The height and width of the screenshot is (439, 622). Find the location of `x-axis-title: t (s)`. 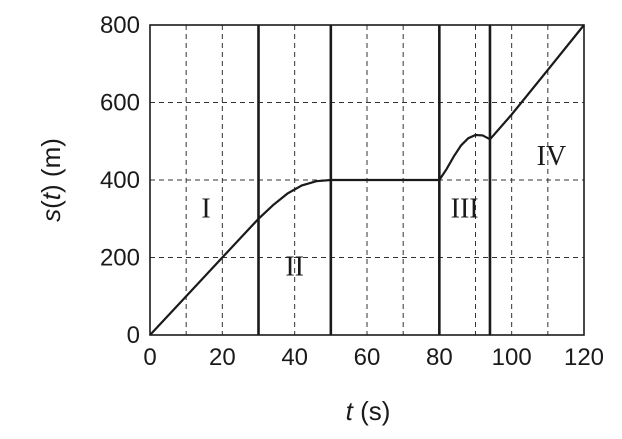

x-axis-title: t (s) is located at coordinates (368, 411).